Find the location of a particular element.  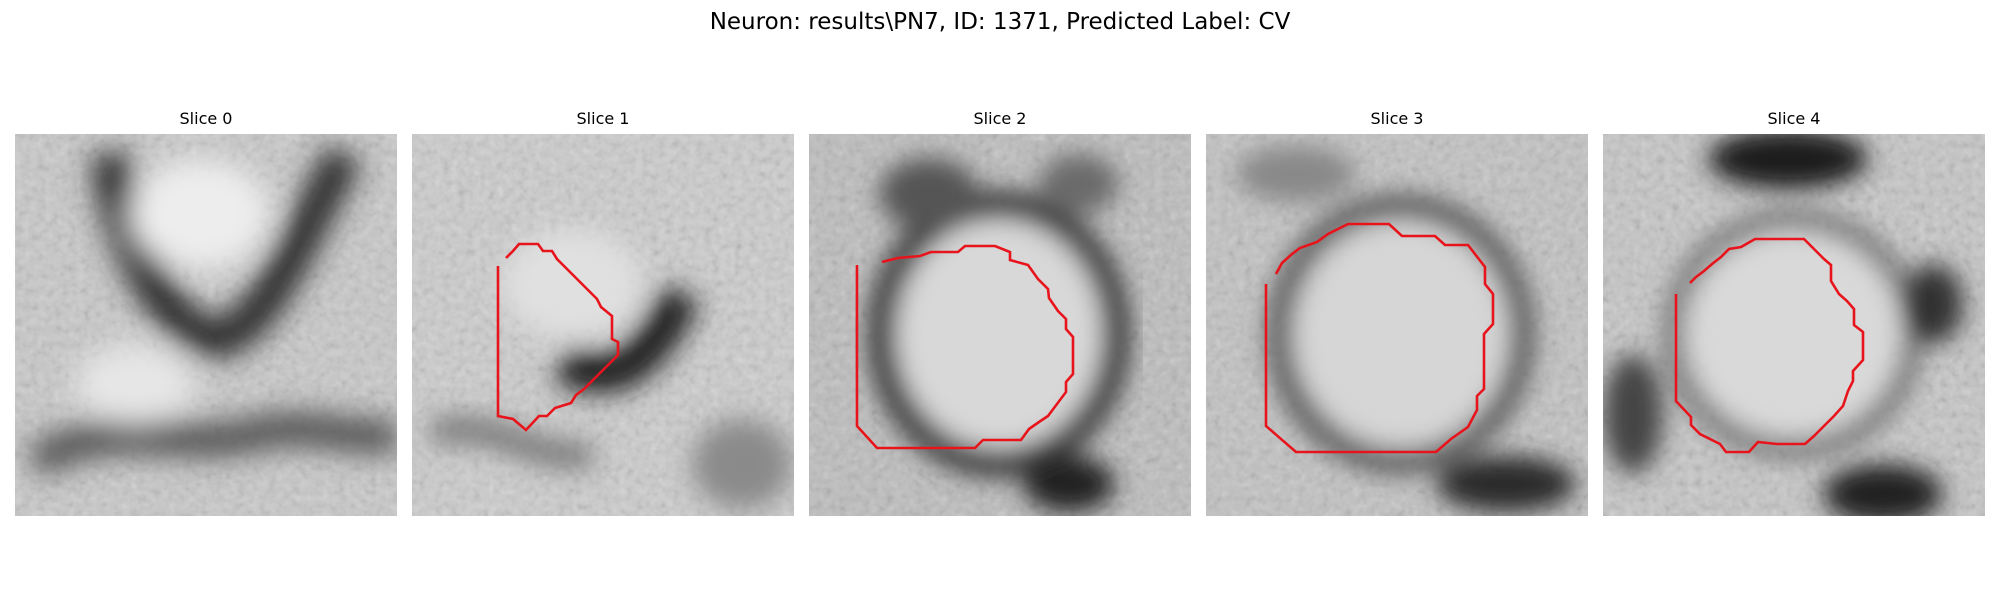

panel-title-slice-4: Slice 4 is located at coordinates (1794, 118).